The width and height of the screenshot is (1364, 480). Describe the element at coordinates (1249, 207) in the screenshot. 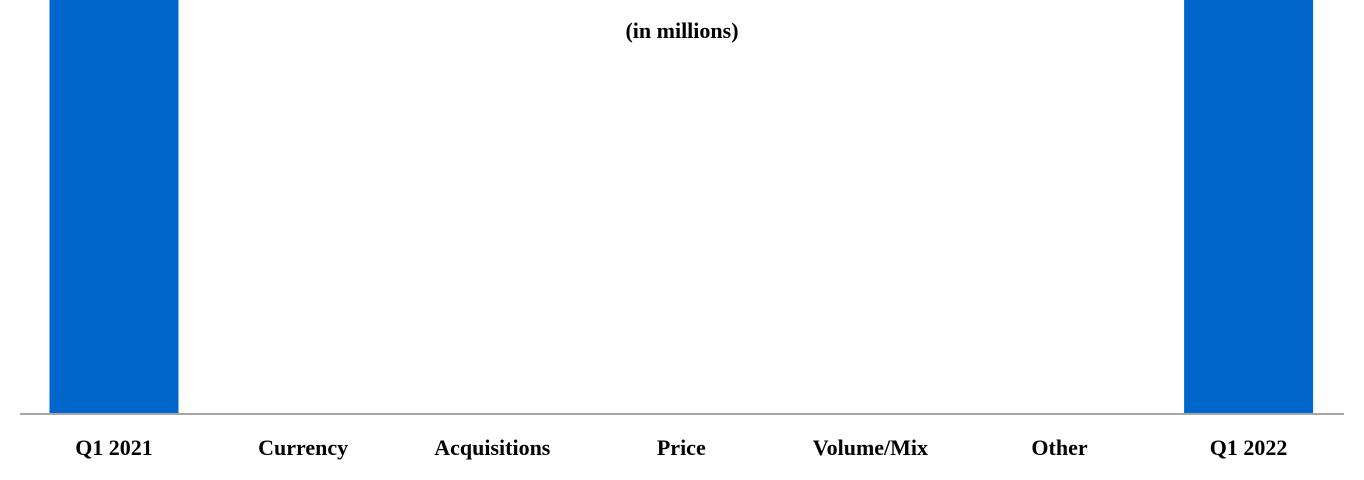

I see `bar-q1-2022` at that location.